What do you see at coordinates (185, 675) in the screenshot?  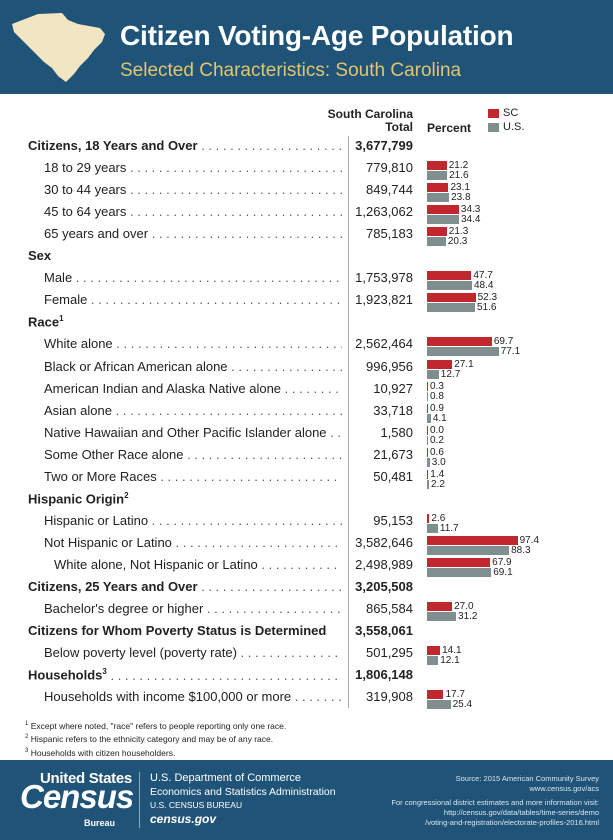 I see `row-label: Households3` at bounding box center [185, 675].